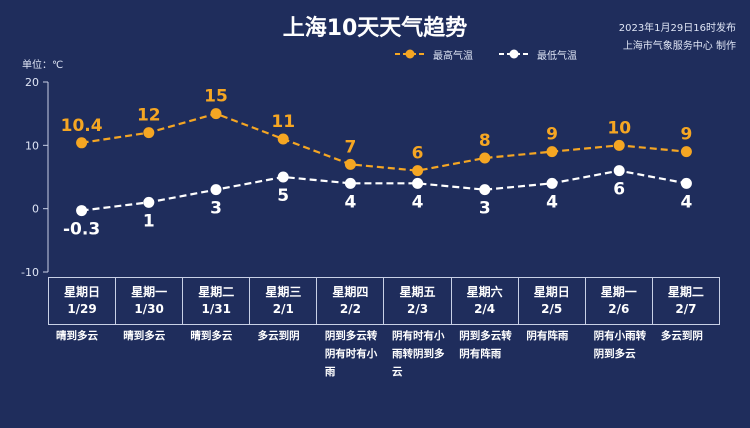 Image resolution: width=750 pixels, height=428 pixels. Describe the element at coordinates (81, 301) in the screenshot. I see `day-cell: 星期日 1/29` at that location.